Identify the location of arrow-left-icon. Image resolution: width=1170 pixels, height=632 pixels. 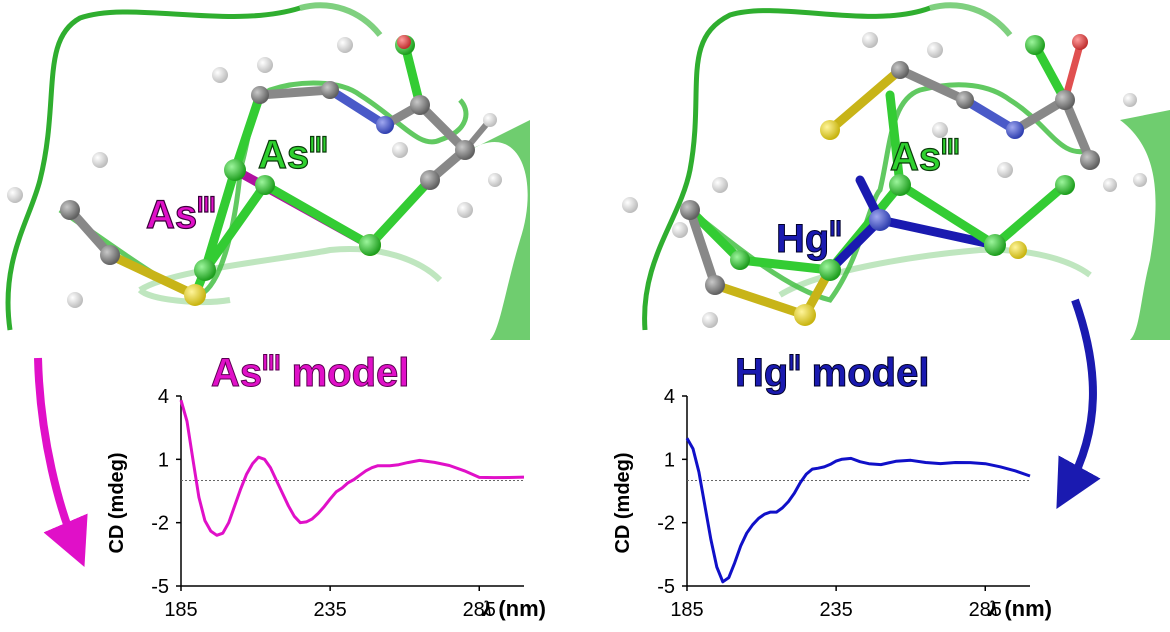
(61, 462).